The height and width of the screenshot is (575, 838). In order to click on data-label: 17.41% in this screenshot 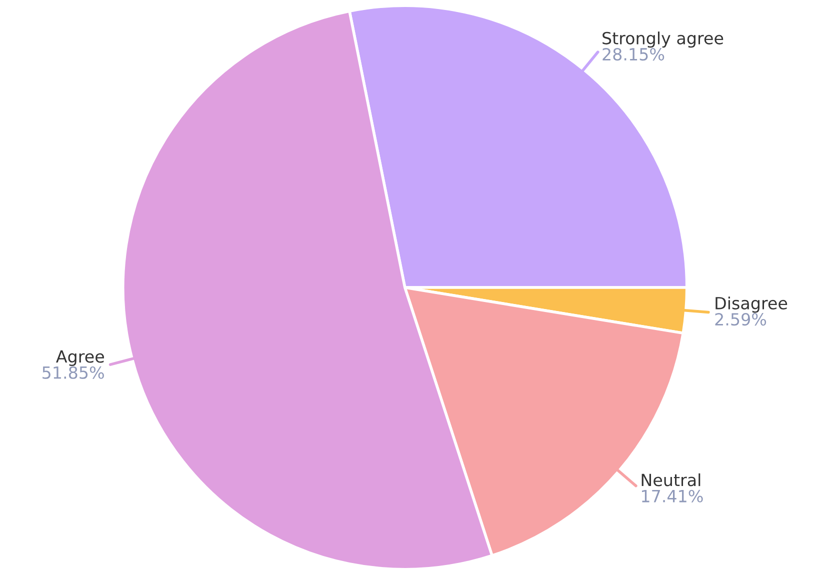, I will do `click(672, 496)`.